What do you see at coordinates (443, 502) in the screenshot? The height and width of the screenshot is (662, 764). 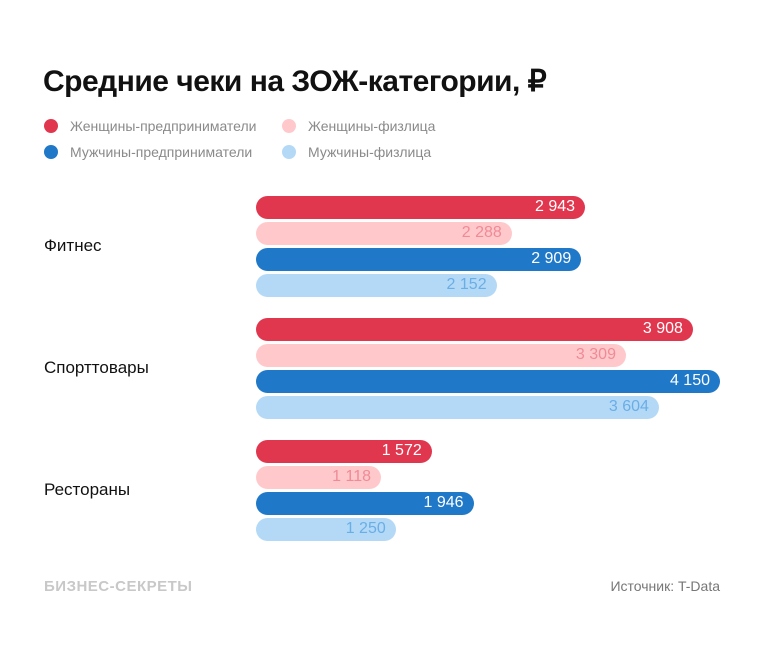 I see `data-label: 1 946` at bounding box center [443, 502].